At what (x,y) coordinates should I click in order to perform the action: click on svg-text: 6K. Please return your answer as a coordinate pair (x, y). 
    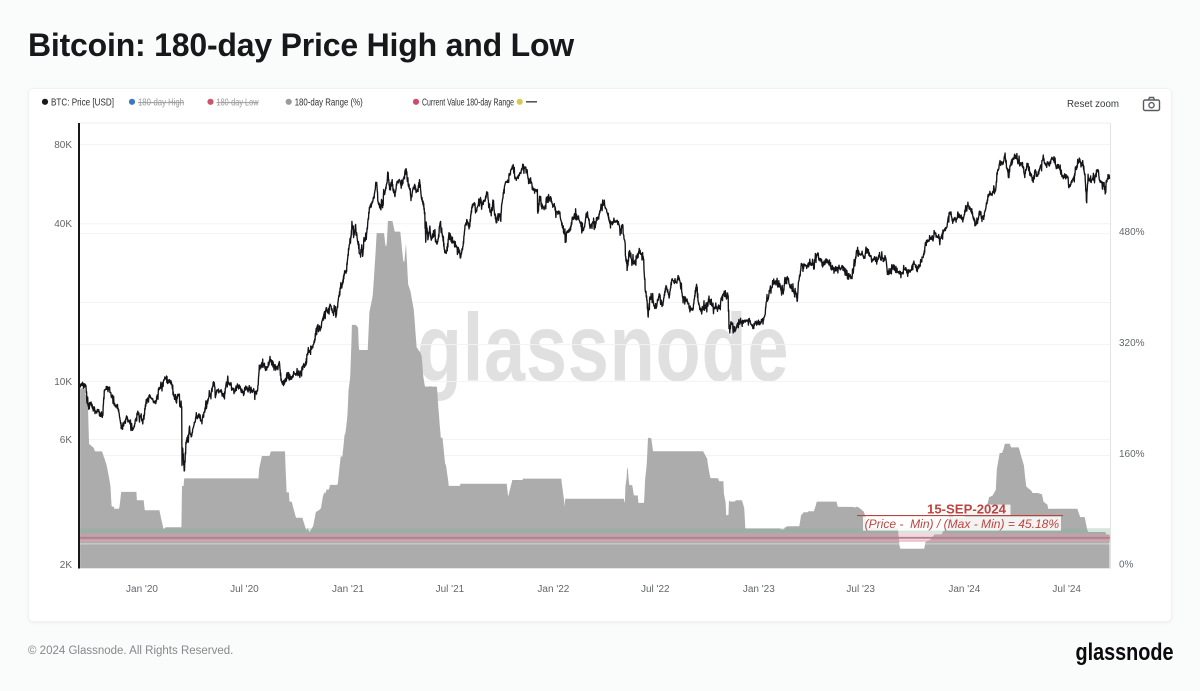
    Looking at the image, I should click on (66, 440).